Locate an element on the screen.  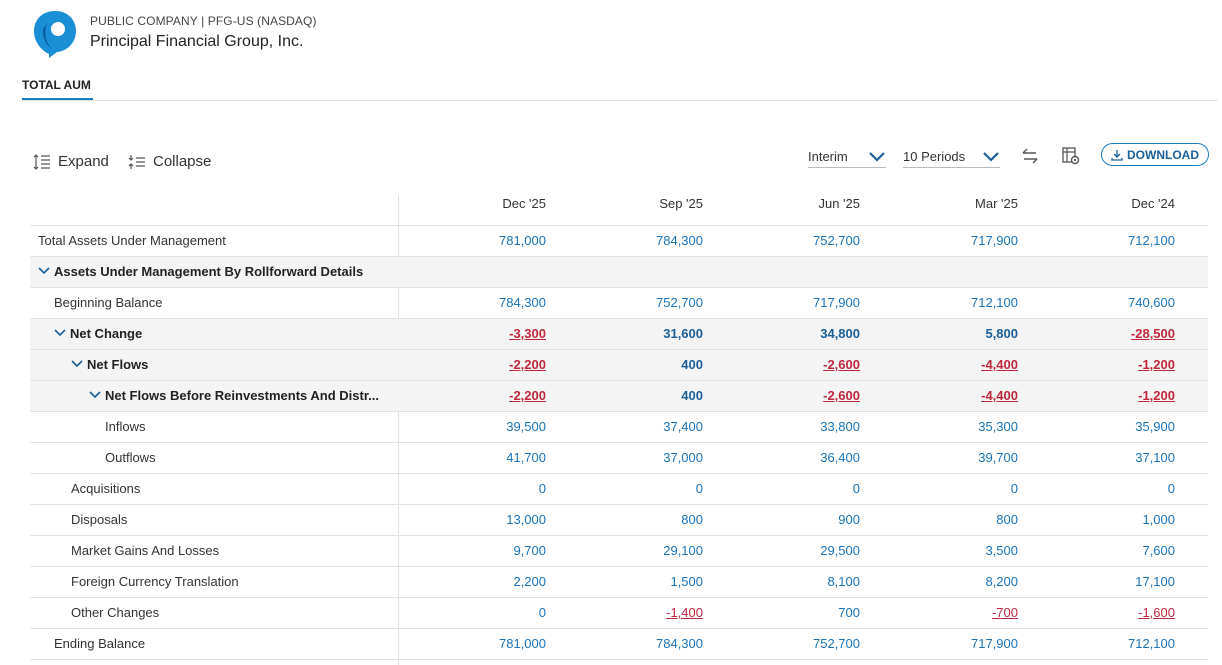
table-row: Net Flows -2,200 400 -2,600 -4,400 -1,200 is located at coordinates (619, 365).